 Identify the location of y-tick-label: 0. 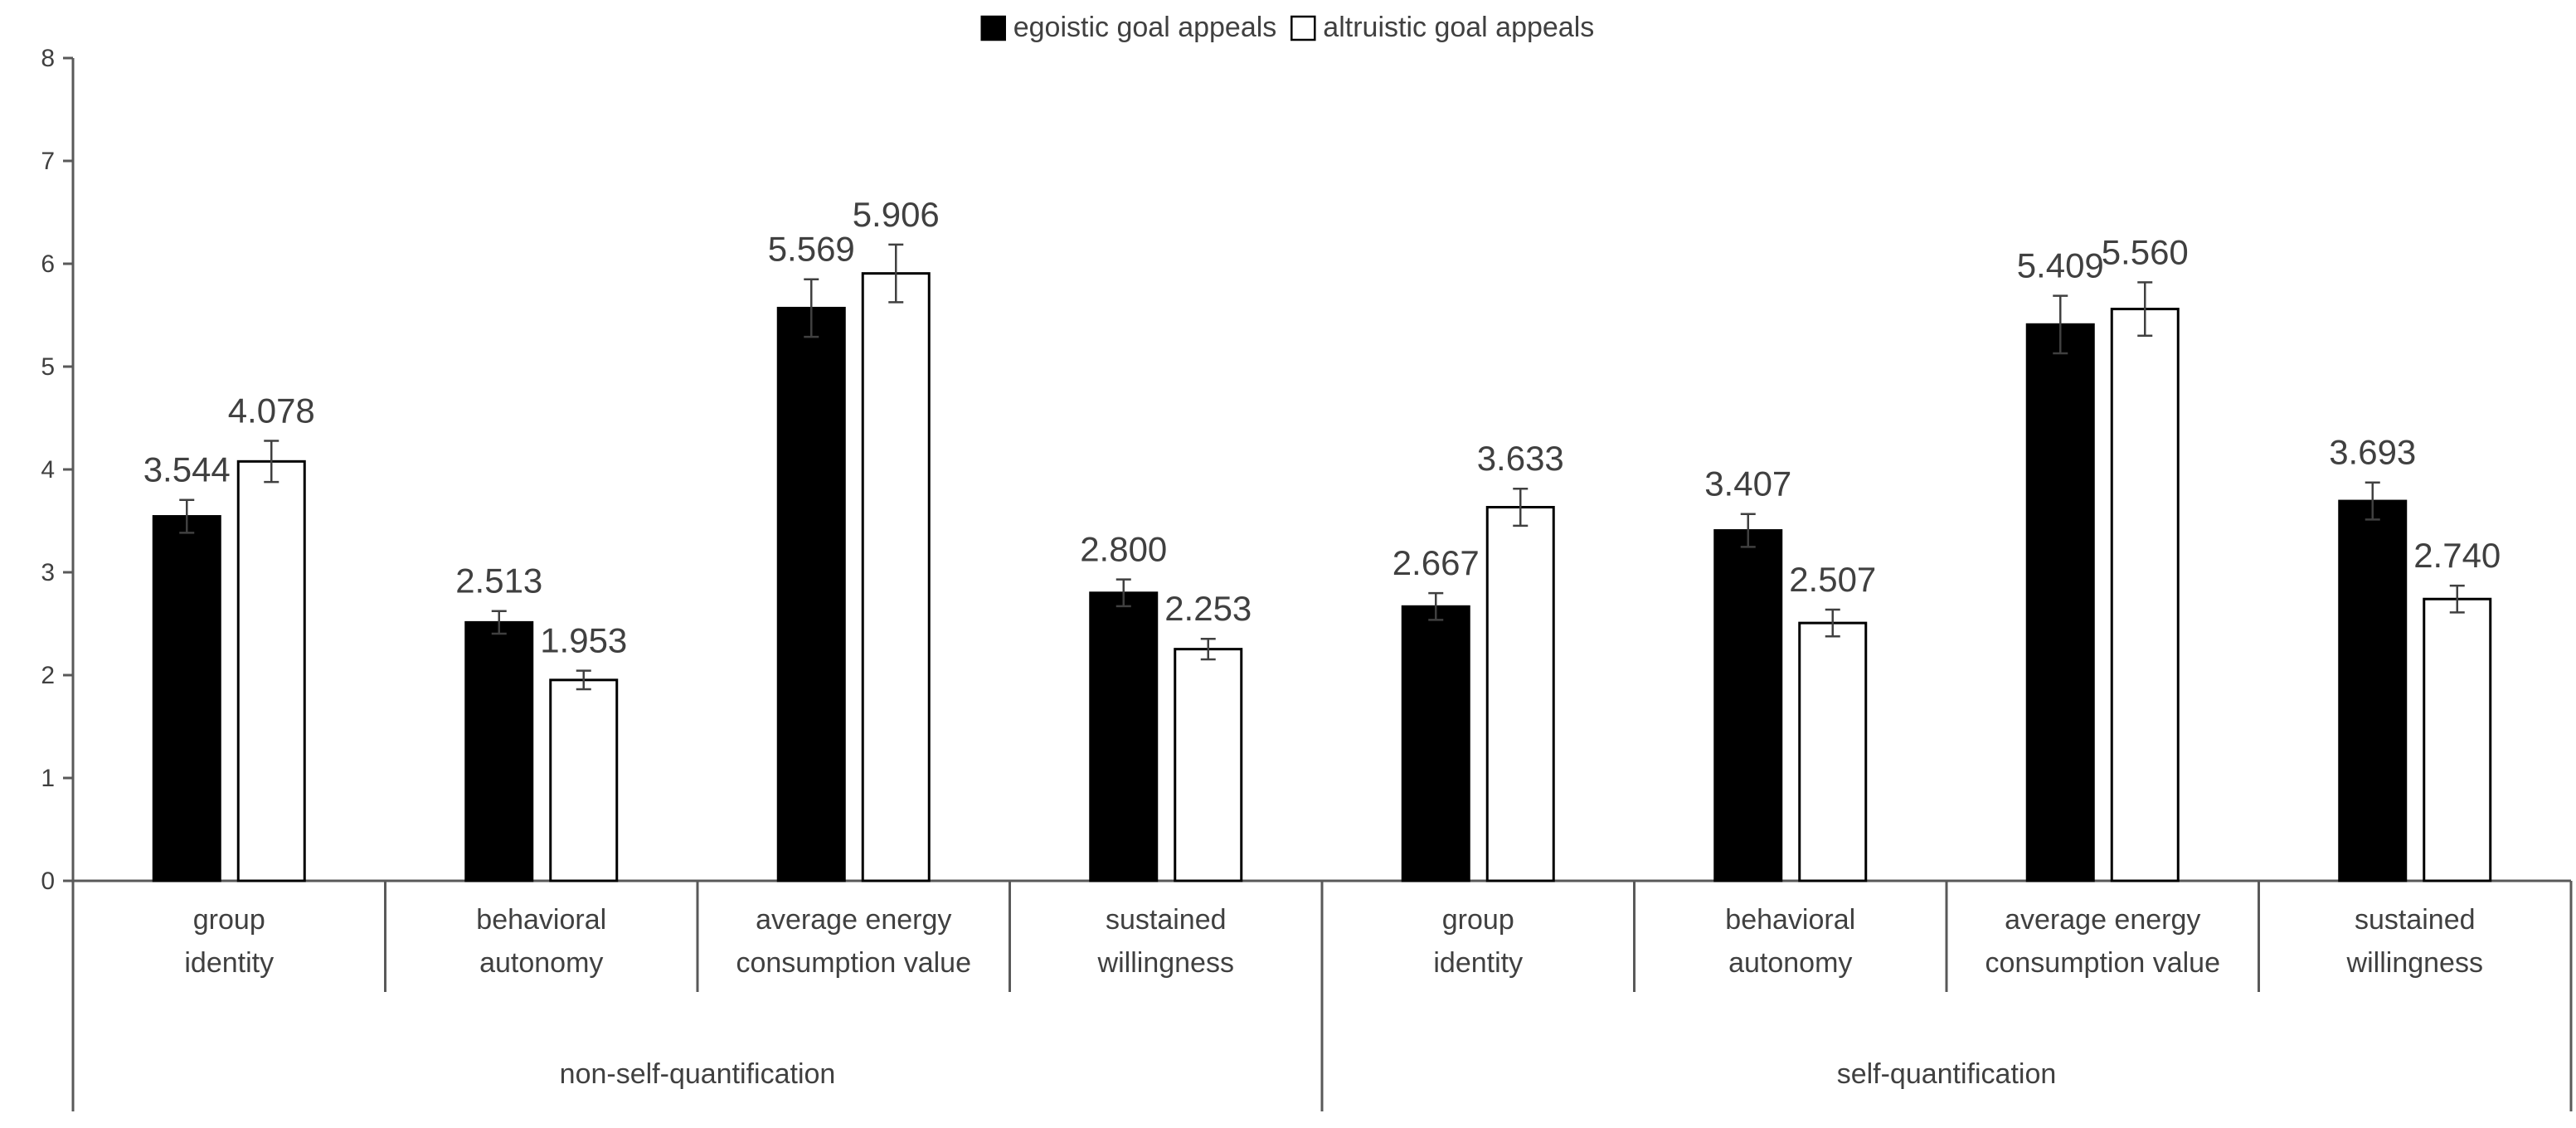
(48, 882).